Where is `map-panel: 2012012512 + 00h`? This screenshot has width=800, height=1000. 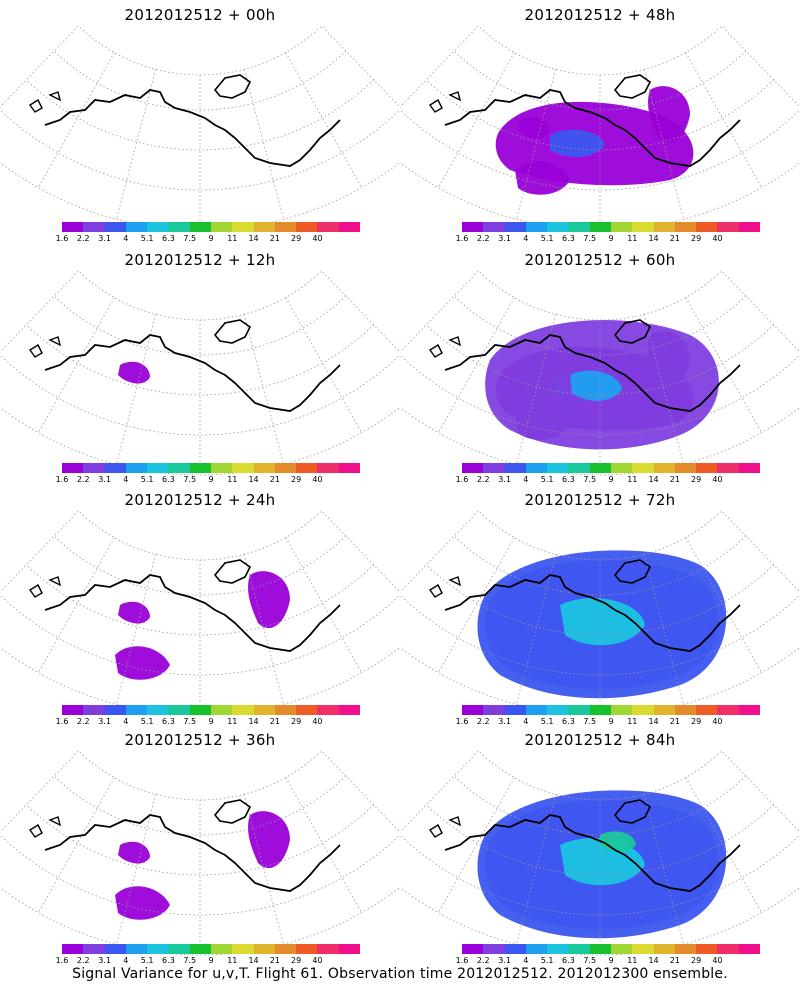
map-panel: 2012012512 + 00h is located at coordinates (200, 125).